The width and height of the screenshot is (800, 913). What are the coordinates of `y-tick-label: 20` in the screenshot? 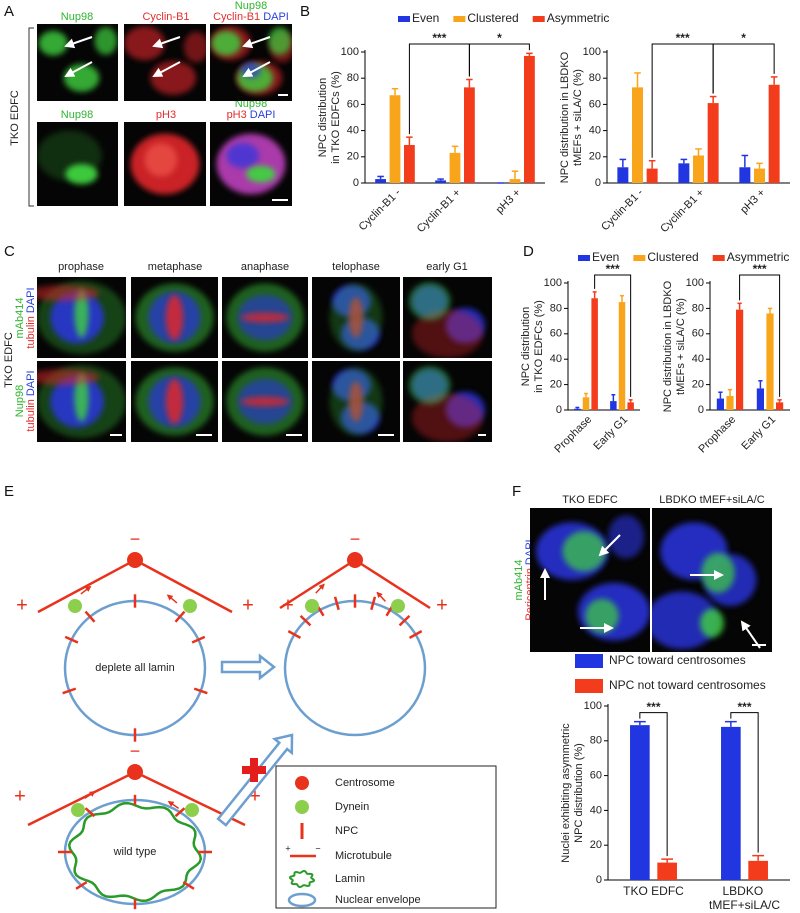 It's located at (595, 157).